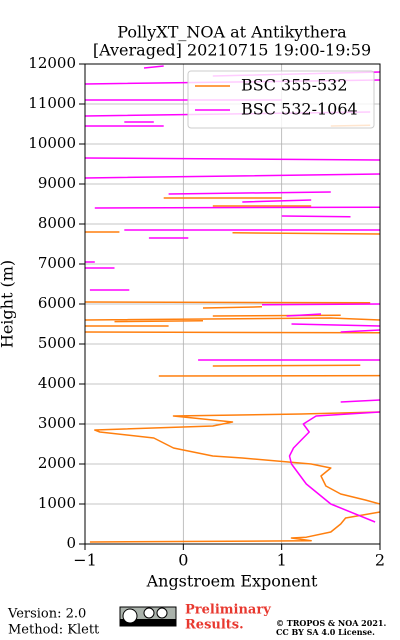 This screenshot has height=640, width=400. What do you see at coordinates (57, 343) in the screenshot?
I see `y-tick-label: 5000` at bounding box center [57, 343].